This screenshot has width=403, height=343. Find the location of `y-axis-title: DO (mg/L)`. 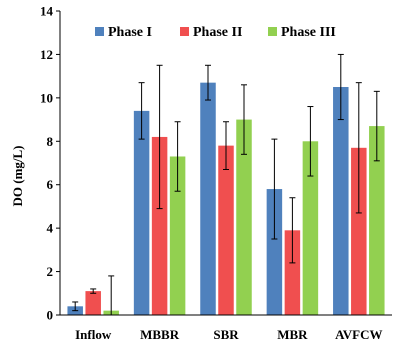

y-axis-title: DO (mg/L) is located at coordinates (17, 175).